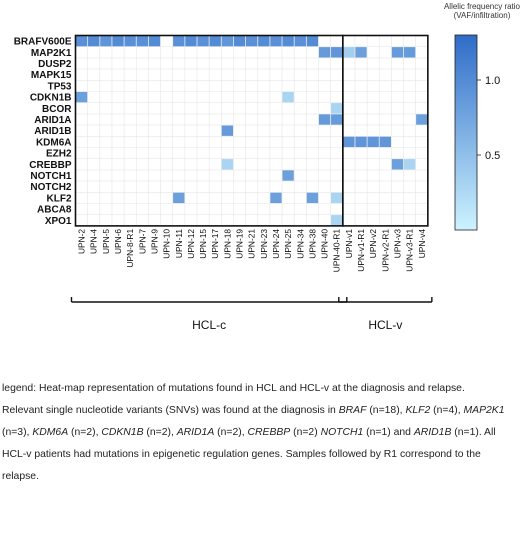  Describe the element at coordinates (482, 15) in the screenshot. I see `colorbar-title: (VAF/infiltration)` at that location.